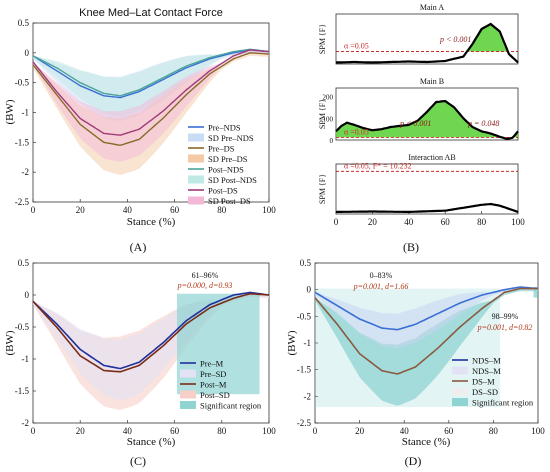  What do you see at coordinates (138, 461) in the screenshot?
I see `panel-c-label: (C)` at bounding box center [138, 461].